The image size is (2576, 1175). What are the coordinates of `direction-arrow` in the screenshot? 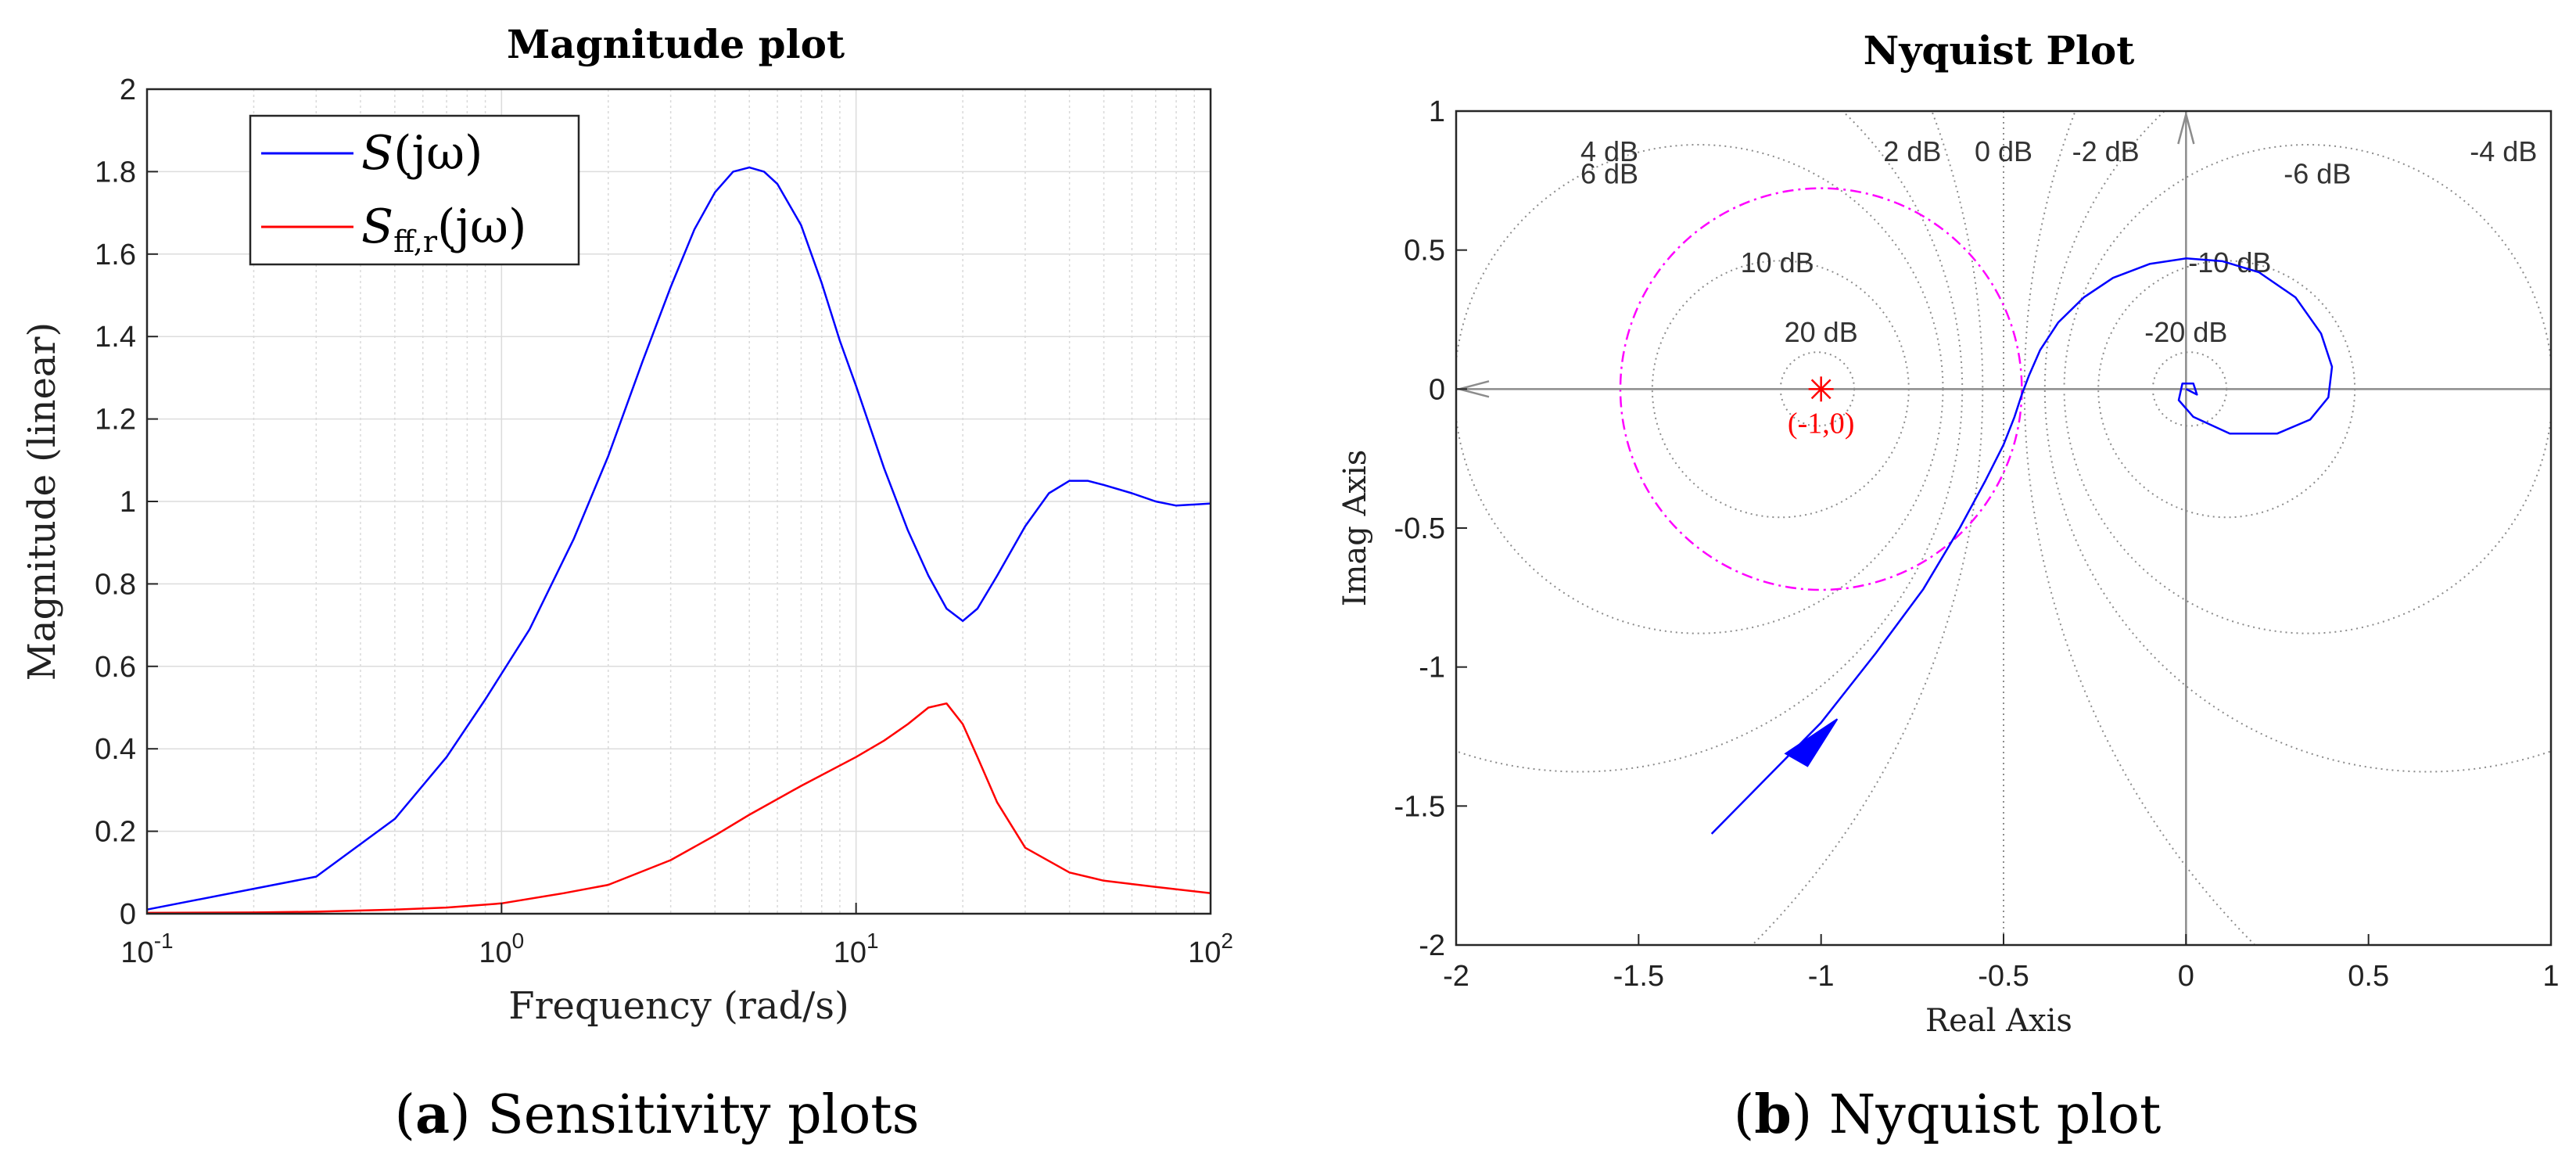 It's located at (1812, 742).